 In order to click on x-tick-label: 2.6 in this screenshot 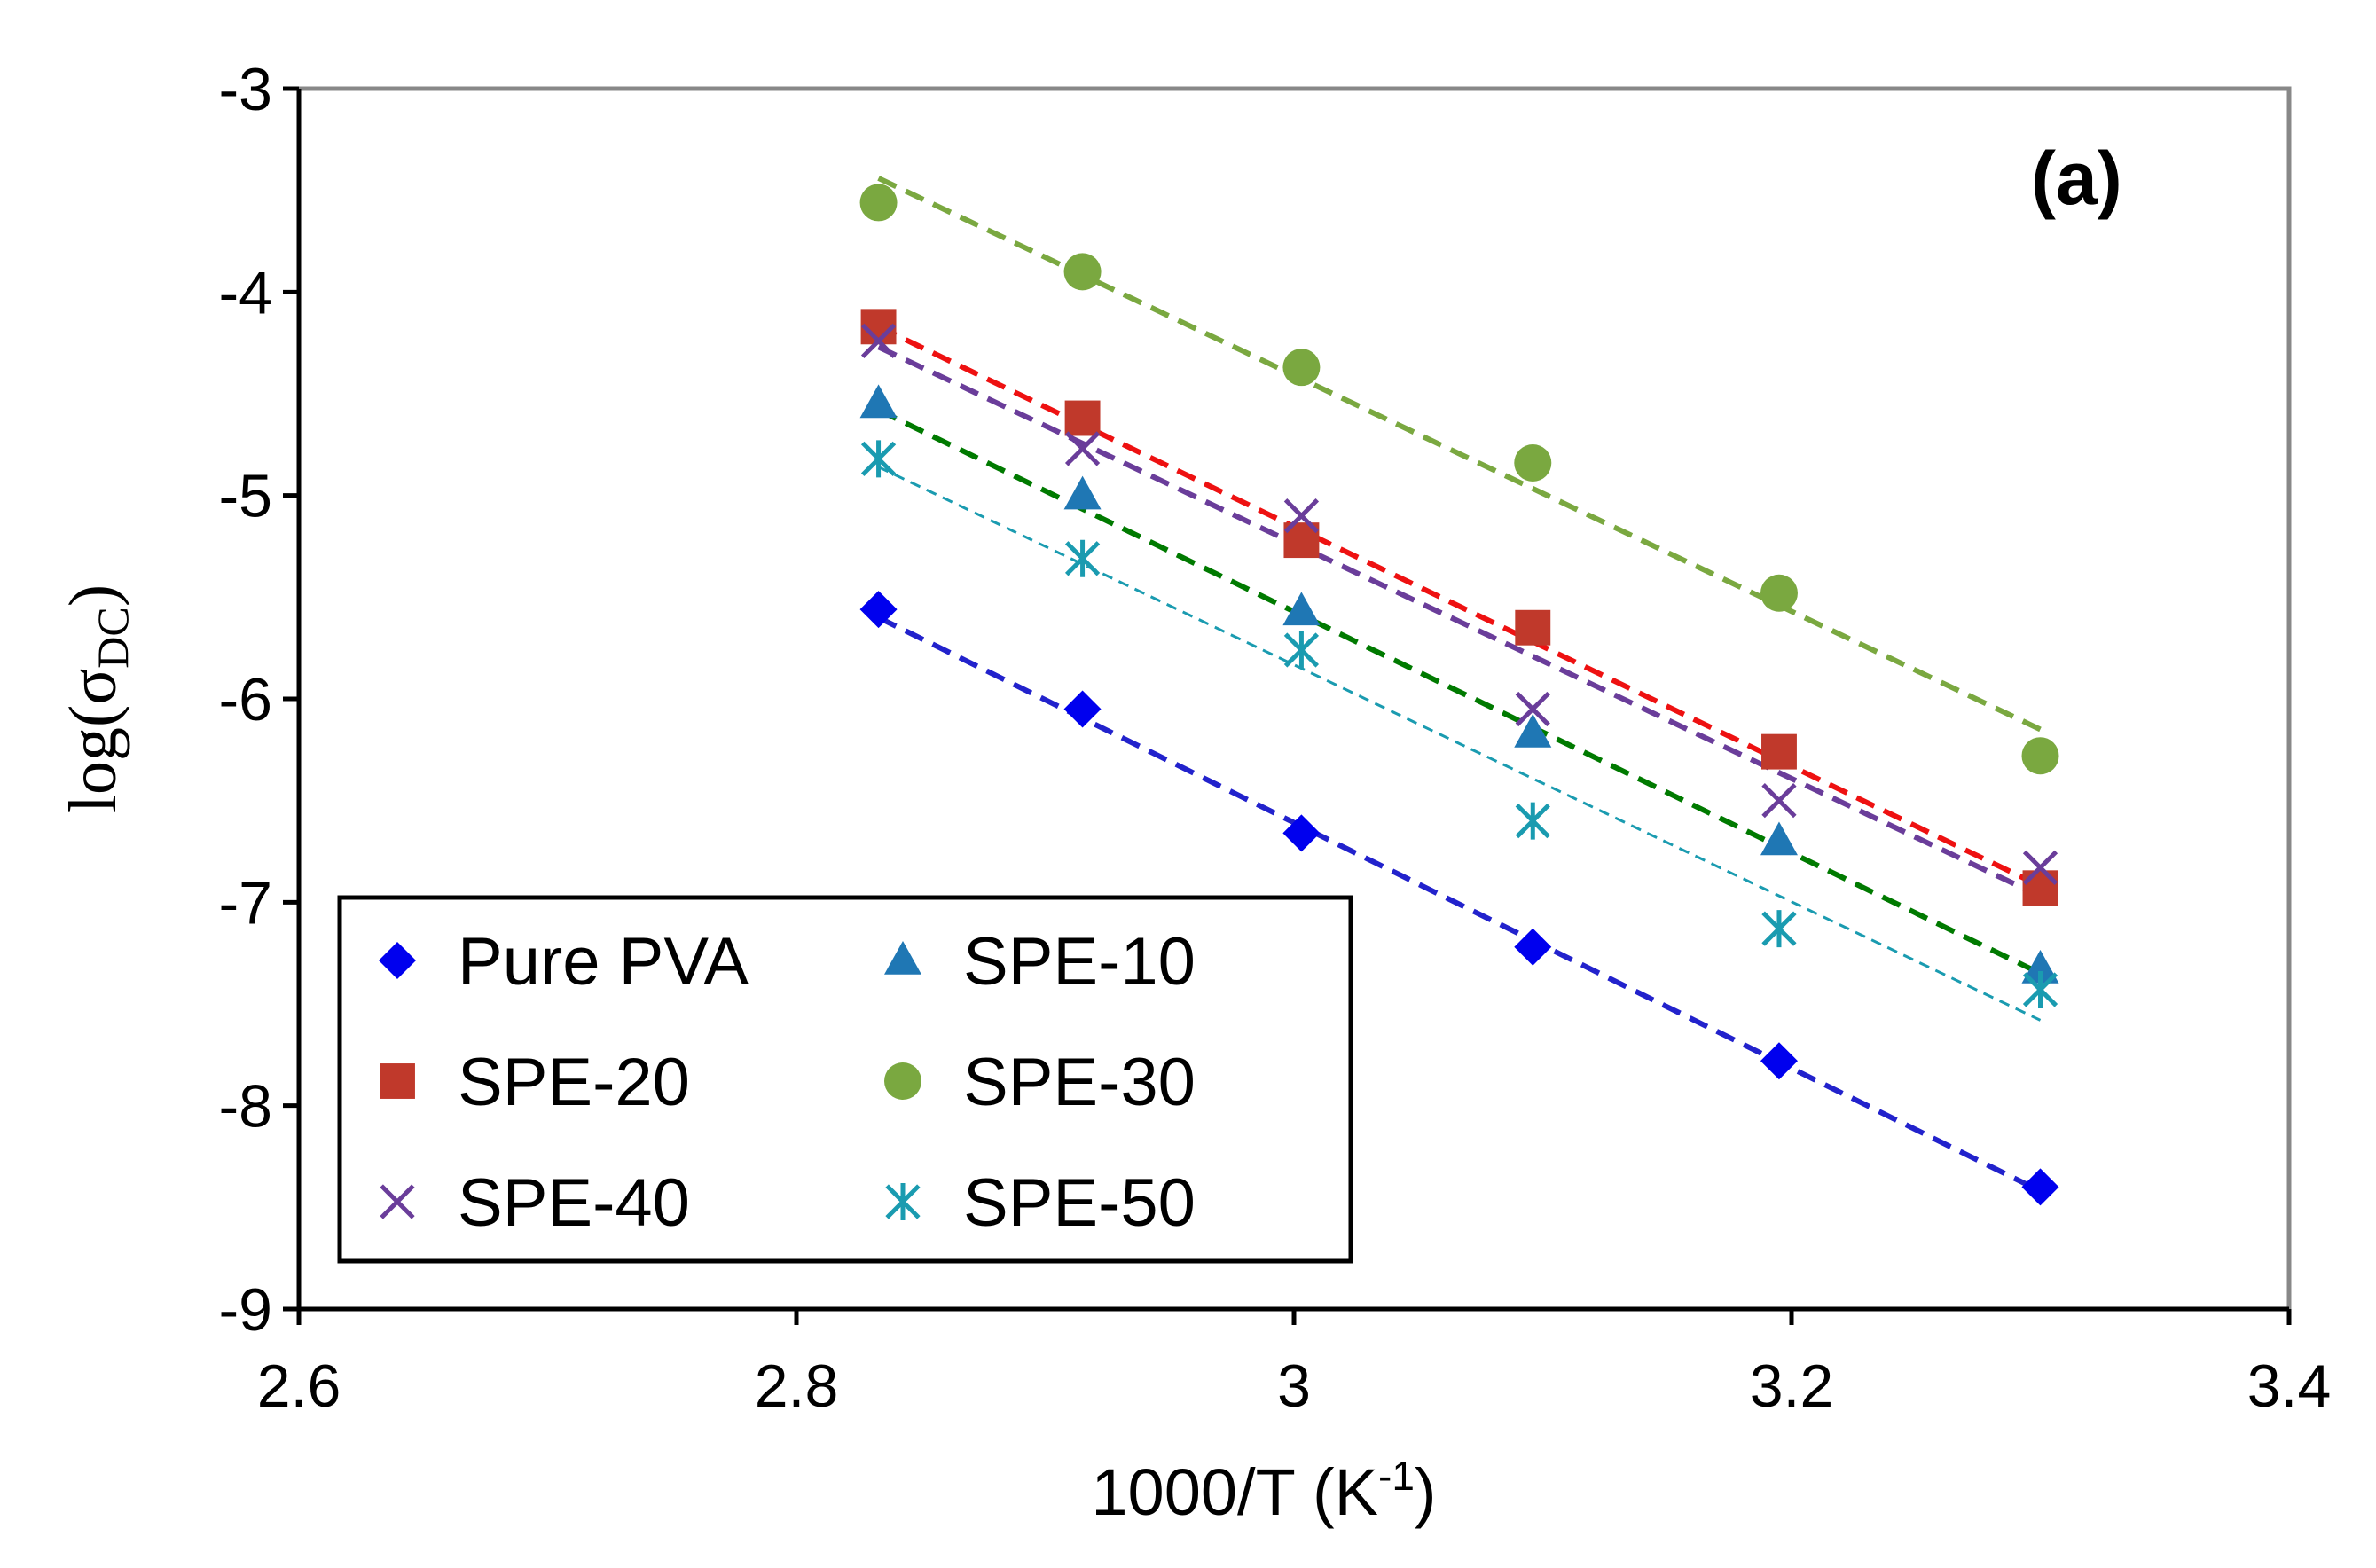, I will do `click(299, 1386)`.